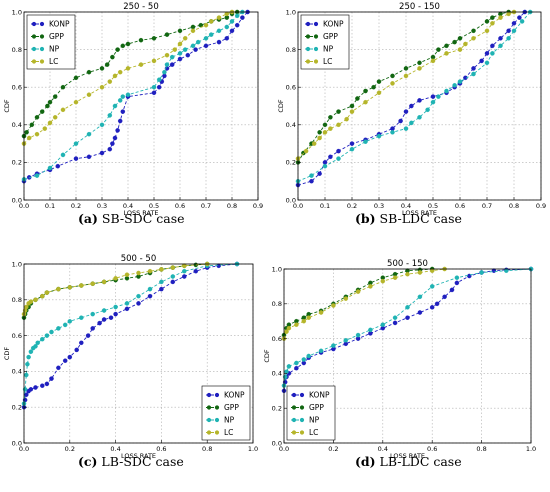 The height and width of the screenshot is (492, 550). Describe the element at coordinates (419, 7) in the screenshot. I see `chart-title: 250 - 150` at that location.